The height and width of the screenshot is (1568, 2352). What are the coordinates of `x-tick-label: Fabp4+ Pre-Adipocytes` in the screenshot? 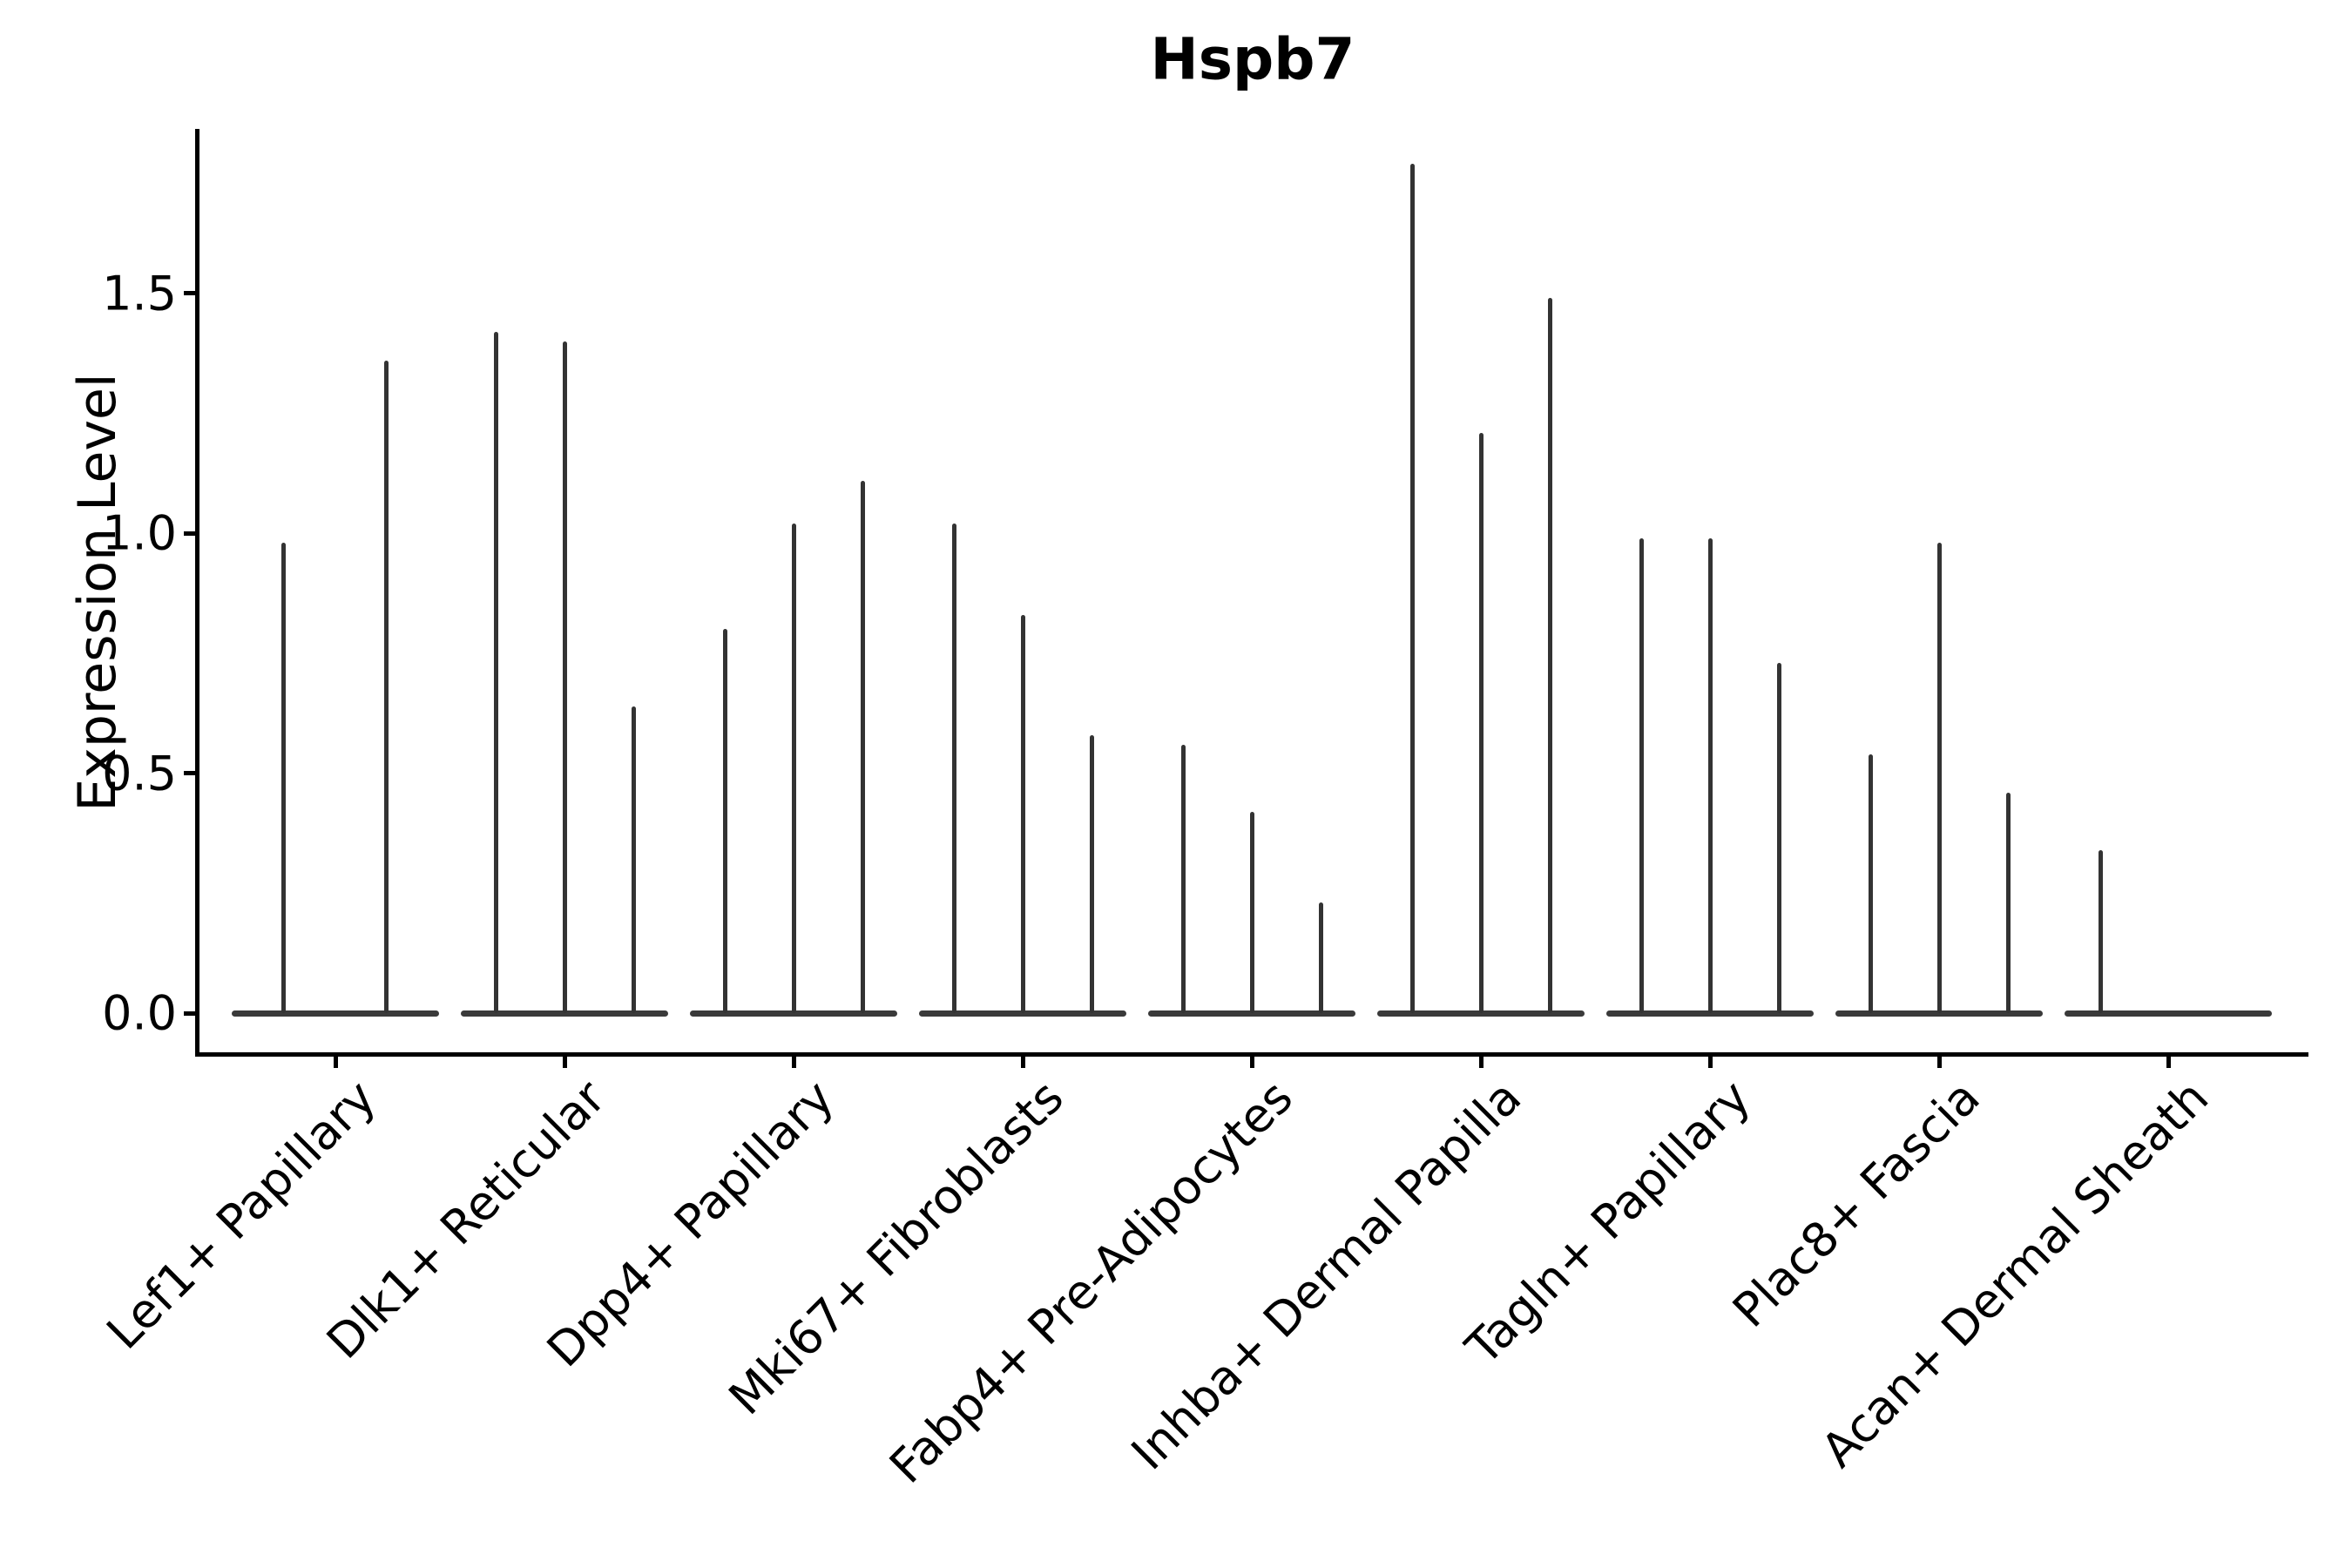 It's located at (1090, 1282).